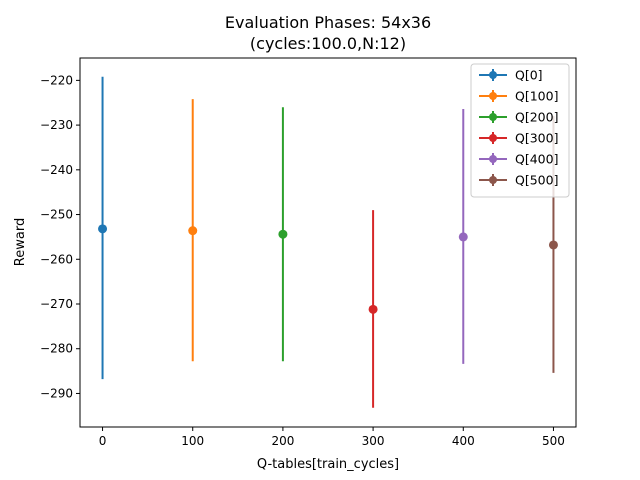 The width and height of the screenshot is (640, 480). Describe the element at coordinates (192, 441) in the screenshot. I see `x-tick-label: 100` at that location.